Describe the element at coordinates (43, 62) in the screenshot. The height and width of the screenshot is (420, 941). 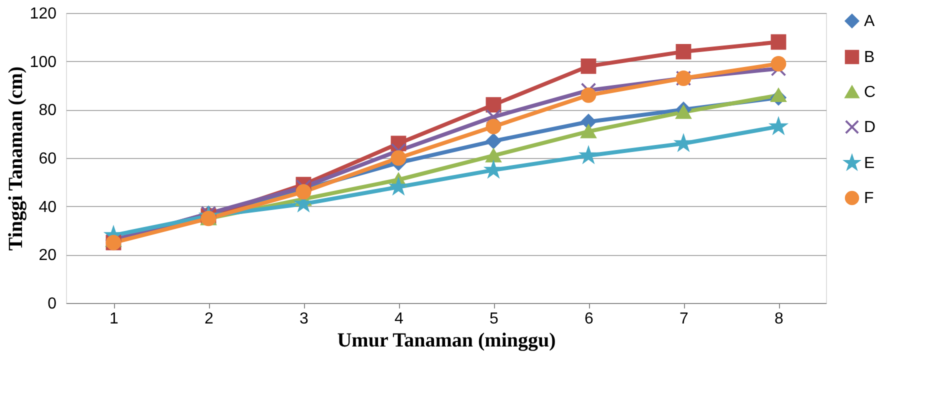
I see `y-tick-label: 100` at that location.